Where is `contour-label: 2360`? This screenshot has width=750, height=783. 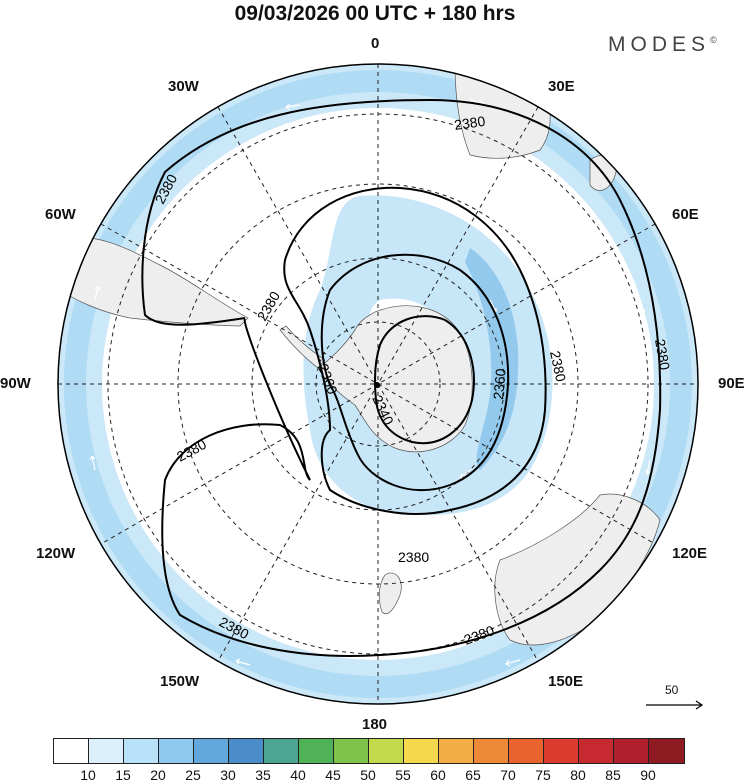 contour-label: 2360 is located at coordinates (499, 384).